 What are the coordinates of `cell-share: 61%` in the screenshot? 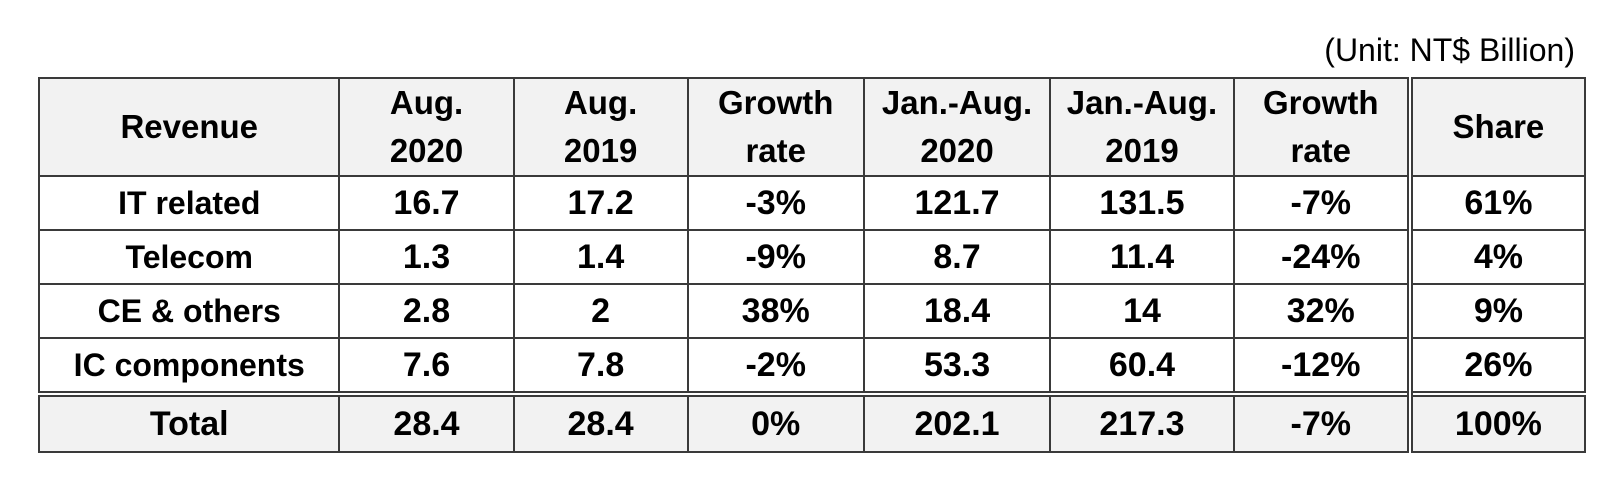 It's located at (1496, 203).